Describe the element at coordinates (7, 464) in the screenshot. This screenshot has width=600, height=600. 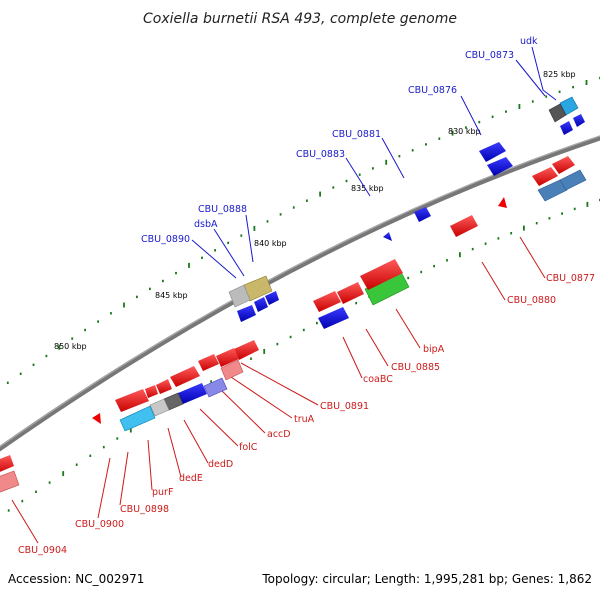
I see `gene-cbu0904-arrow` at that location.